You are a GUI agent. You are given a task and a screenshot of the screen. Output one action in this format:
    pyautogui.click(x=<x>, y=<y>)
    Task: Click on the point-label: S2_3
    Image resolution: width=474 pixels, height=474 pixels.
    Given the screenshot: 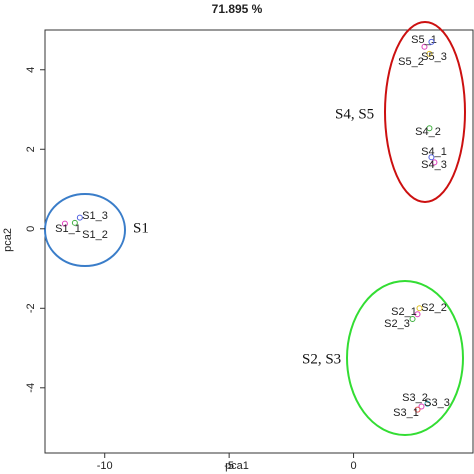 What is the action you would take?
    pyautogui.click(x=397, y=324)
    